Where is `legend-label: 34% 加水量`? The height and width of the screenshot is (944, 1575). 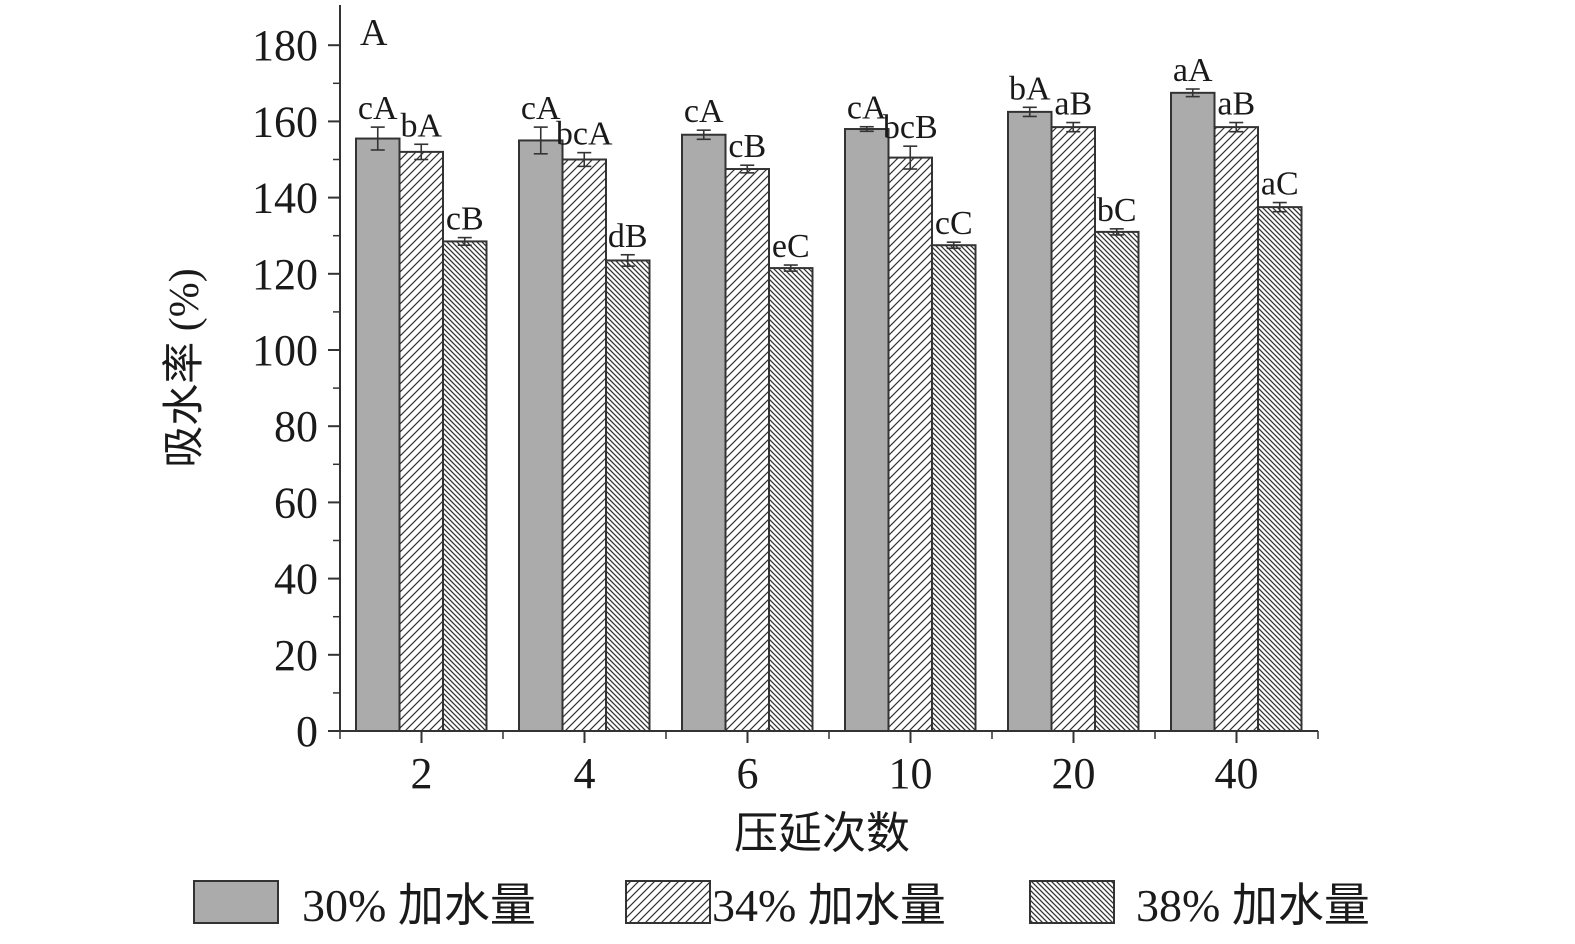 legend-label: 34% 加水量 is located at coordinates (829, 905).